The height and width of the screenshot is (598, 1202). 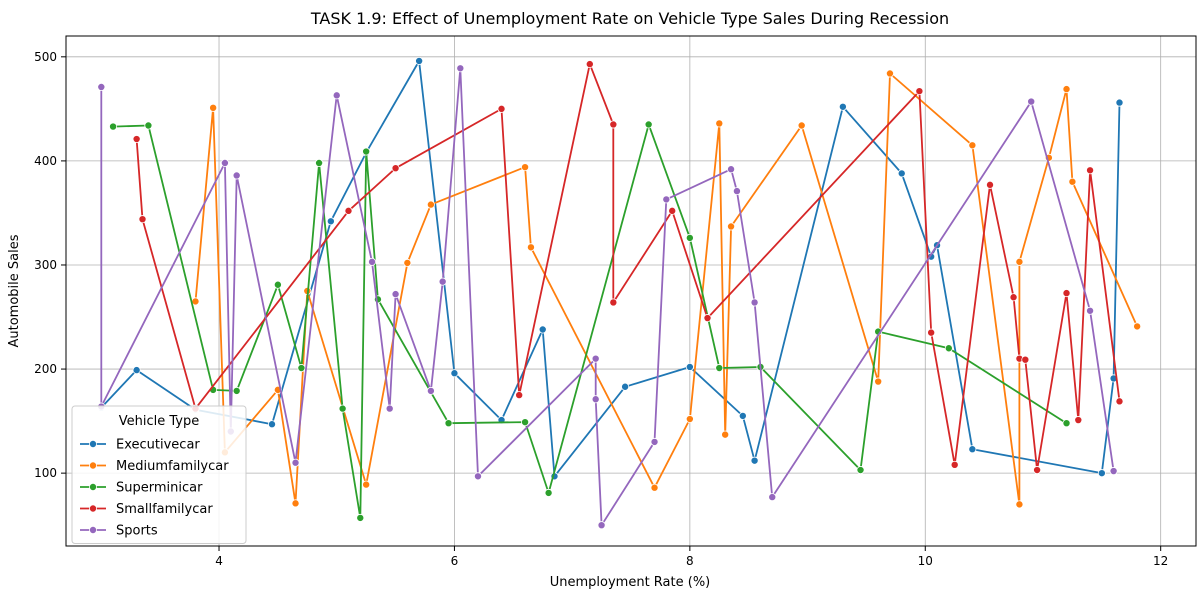 What do you see at coordinates (159, 421) in the screenshot?
I see `legend-title: Vehicle Type` at bounding box center [159, 421].